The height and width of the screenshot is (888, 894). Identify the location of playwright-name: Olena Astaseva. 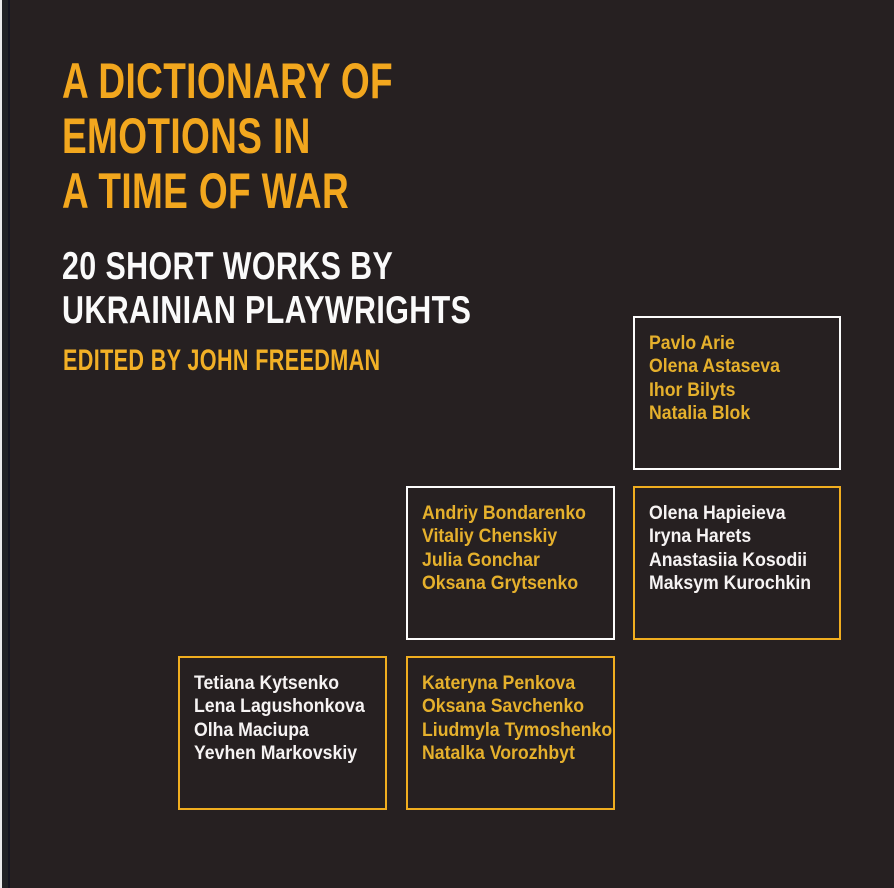
(714, 367).